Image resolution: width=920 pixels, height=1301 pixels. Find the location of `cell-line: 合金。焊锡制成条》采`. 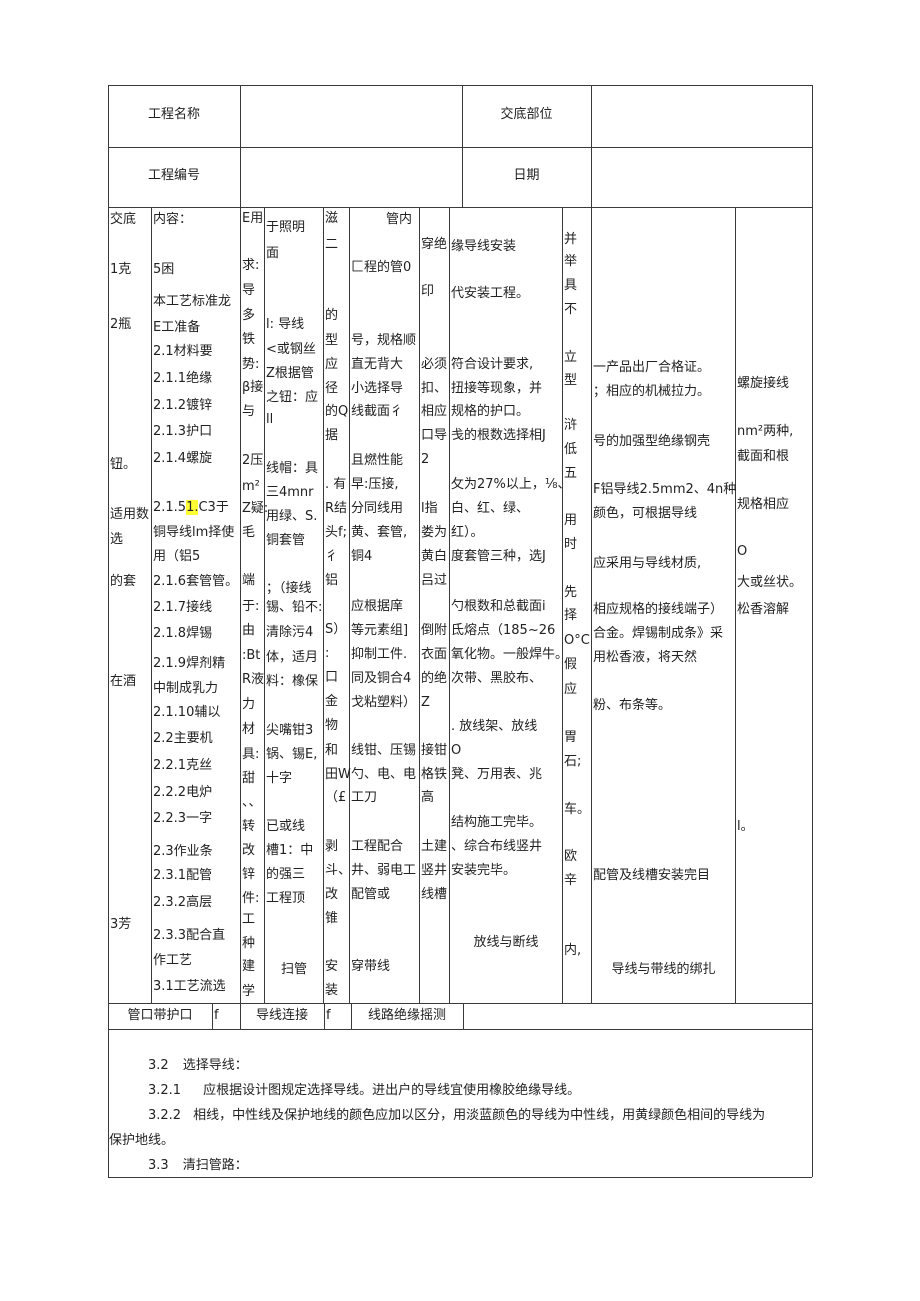

cell-line: 合金。焊锡制成条》采 is located at coordinates (658, 633).